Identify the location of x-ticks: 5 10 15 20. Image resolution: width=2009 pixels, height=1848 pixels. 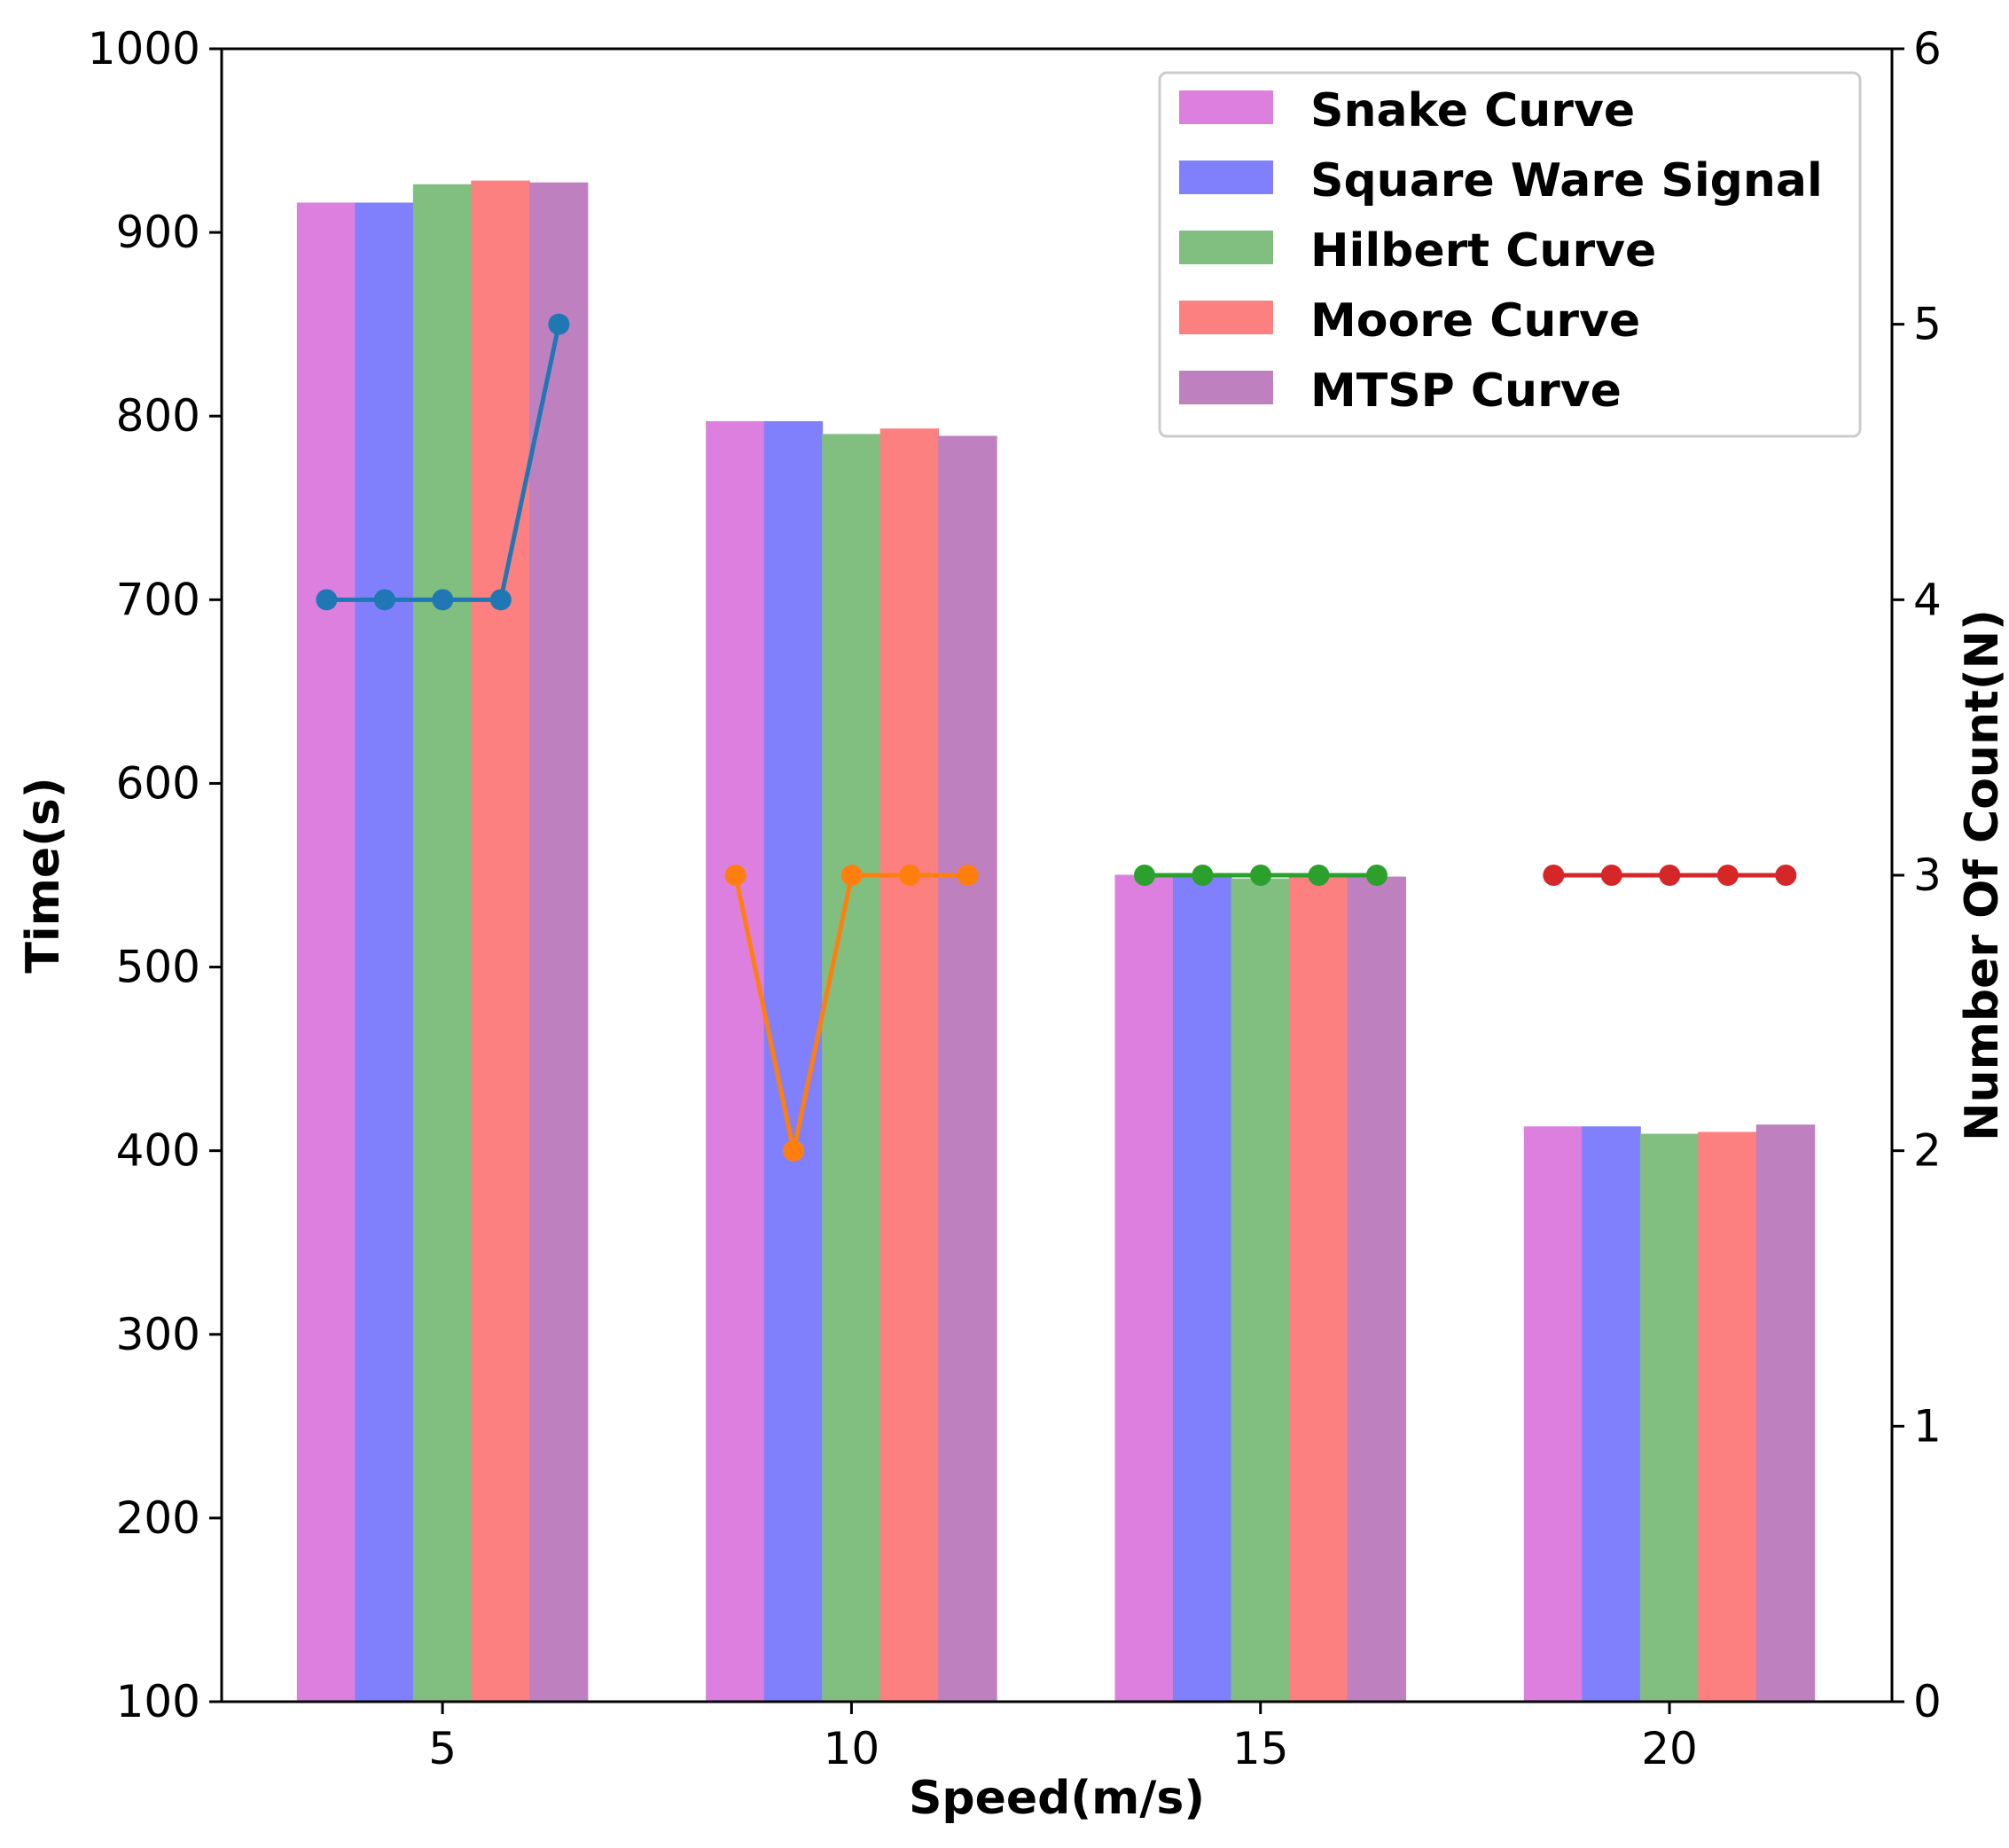
(1063, 1738).